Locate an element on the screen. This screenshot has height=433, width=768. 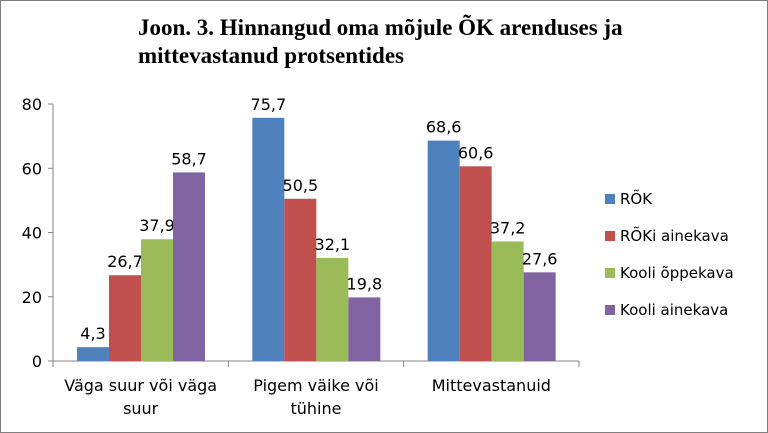
data-label: 50,5 is located at coordinates (301, 185).